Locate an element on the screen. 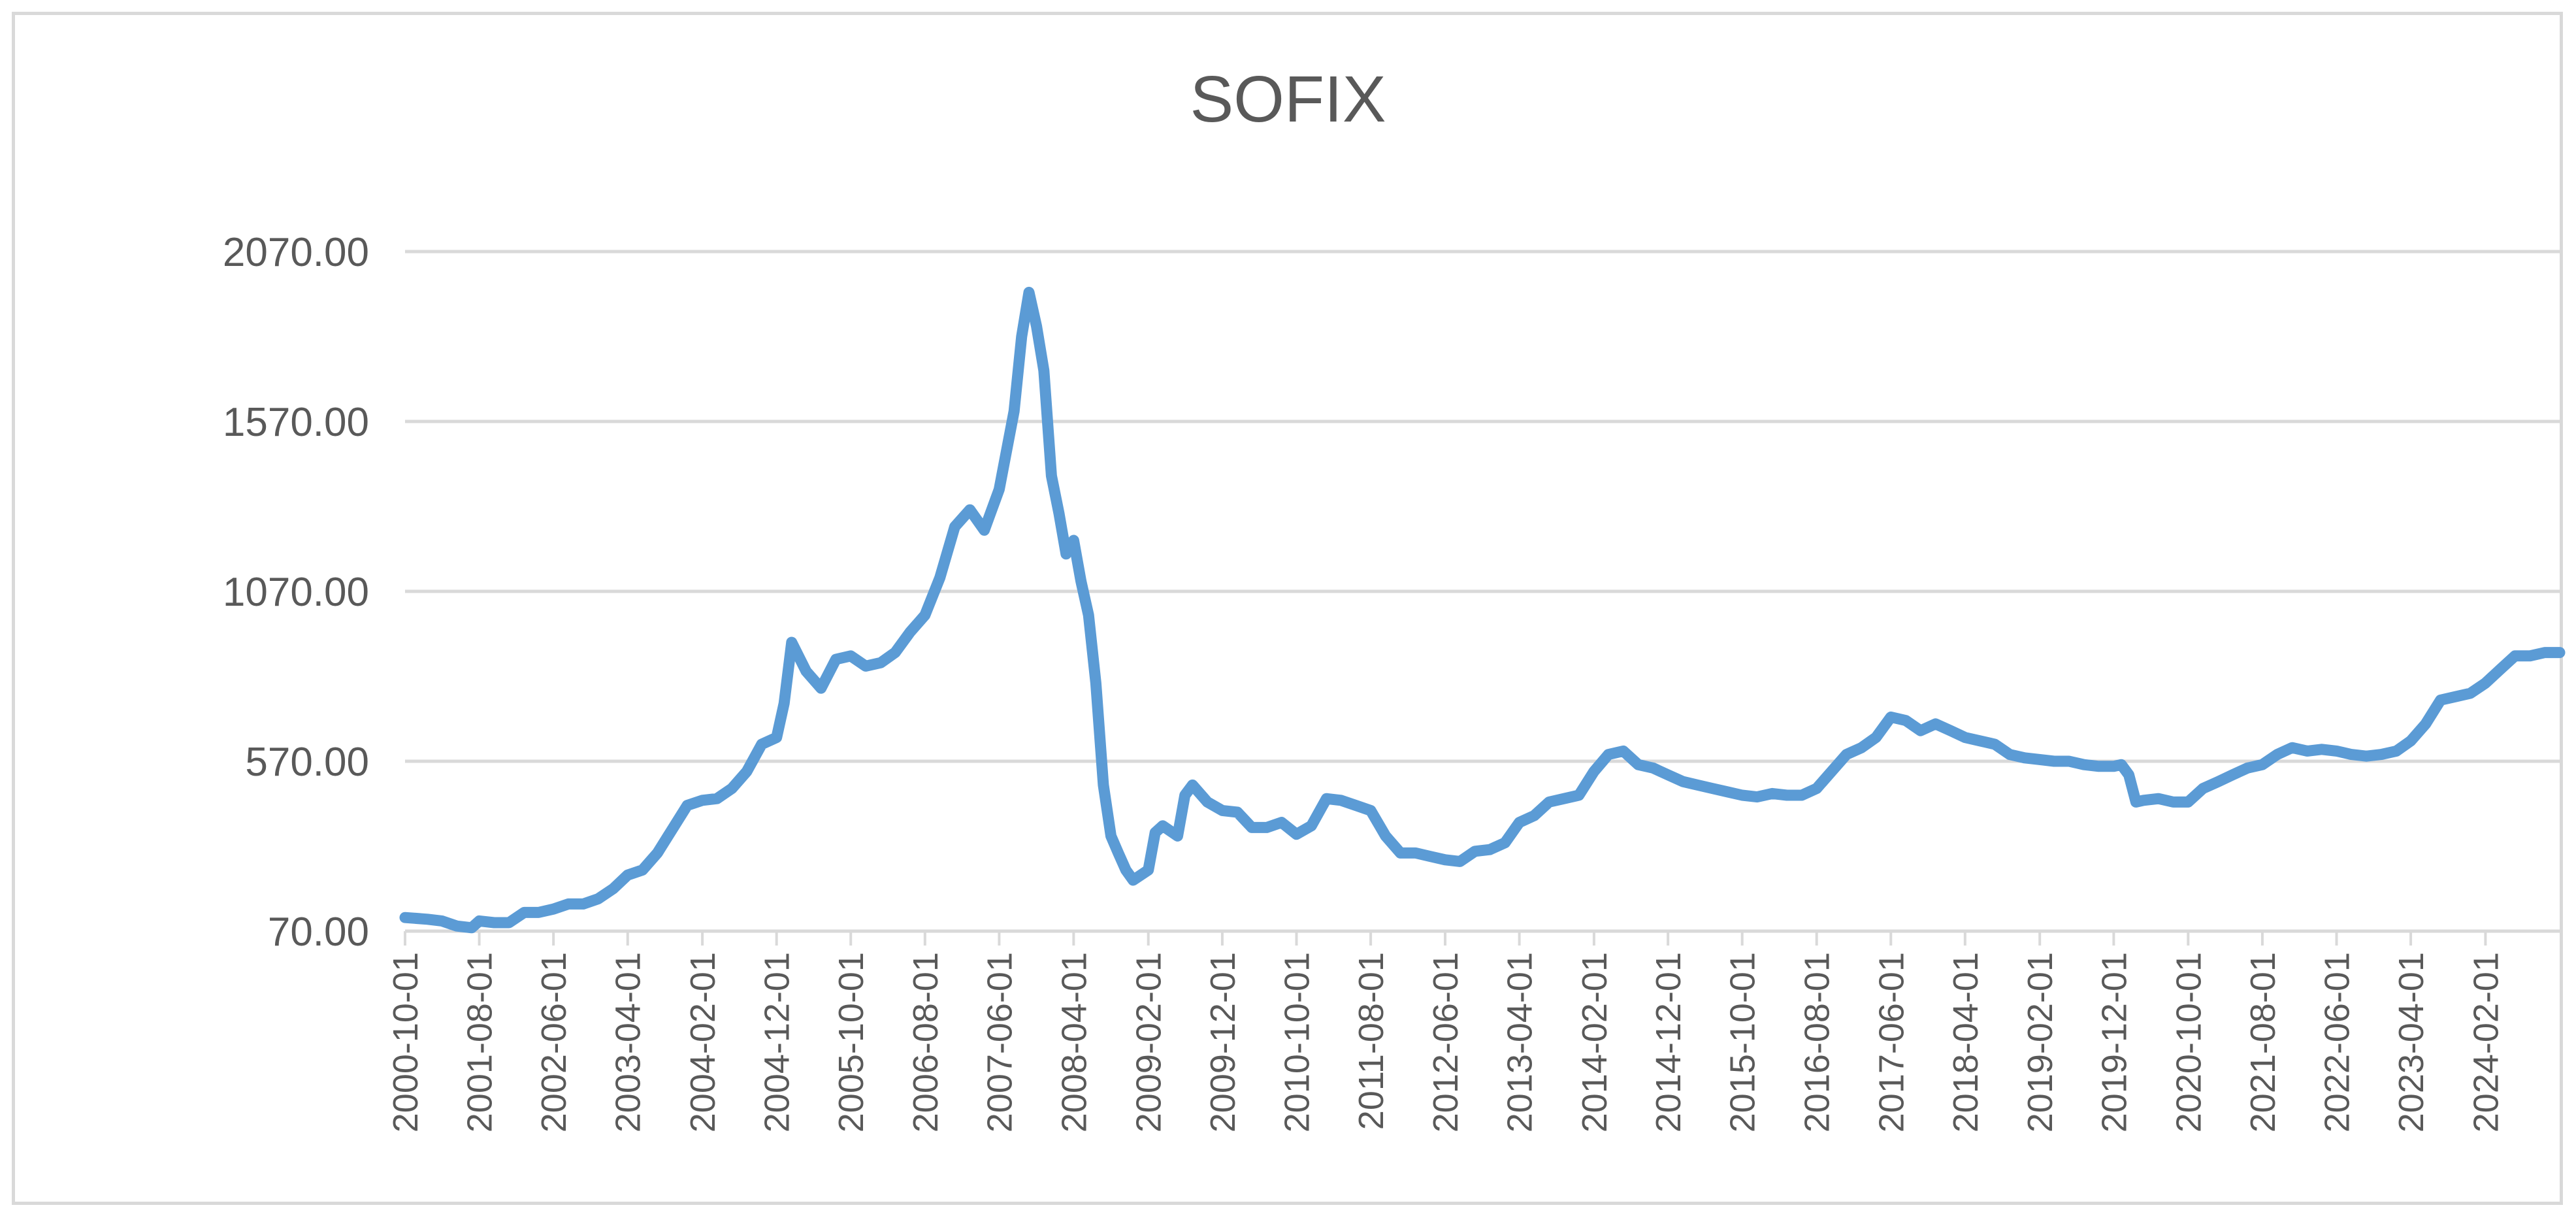  x-tick-label: 2002-06-01 is located at coordinates (554, 1042).